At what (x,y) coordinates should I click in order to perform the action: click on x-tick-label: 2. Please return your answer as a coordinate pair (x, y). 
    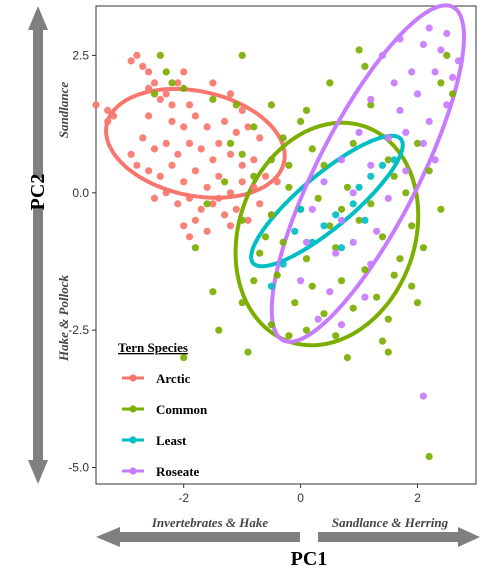
    Looking at the image, I should click on (417, 498).